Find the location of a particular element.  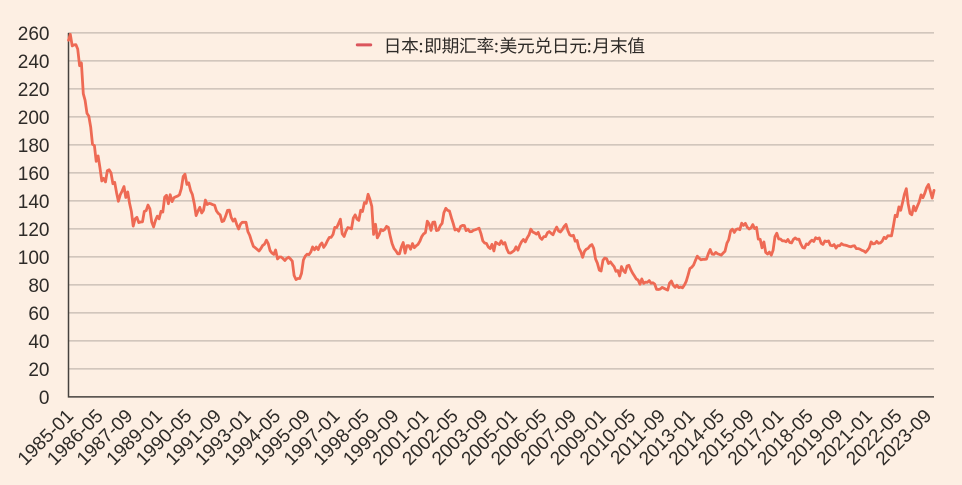

svg-text: 100 is located at coordinates (34, 258).